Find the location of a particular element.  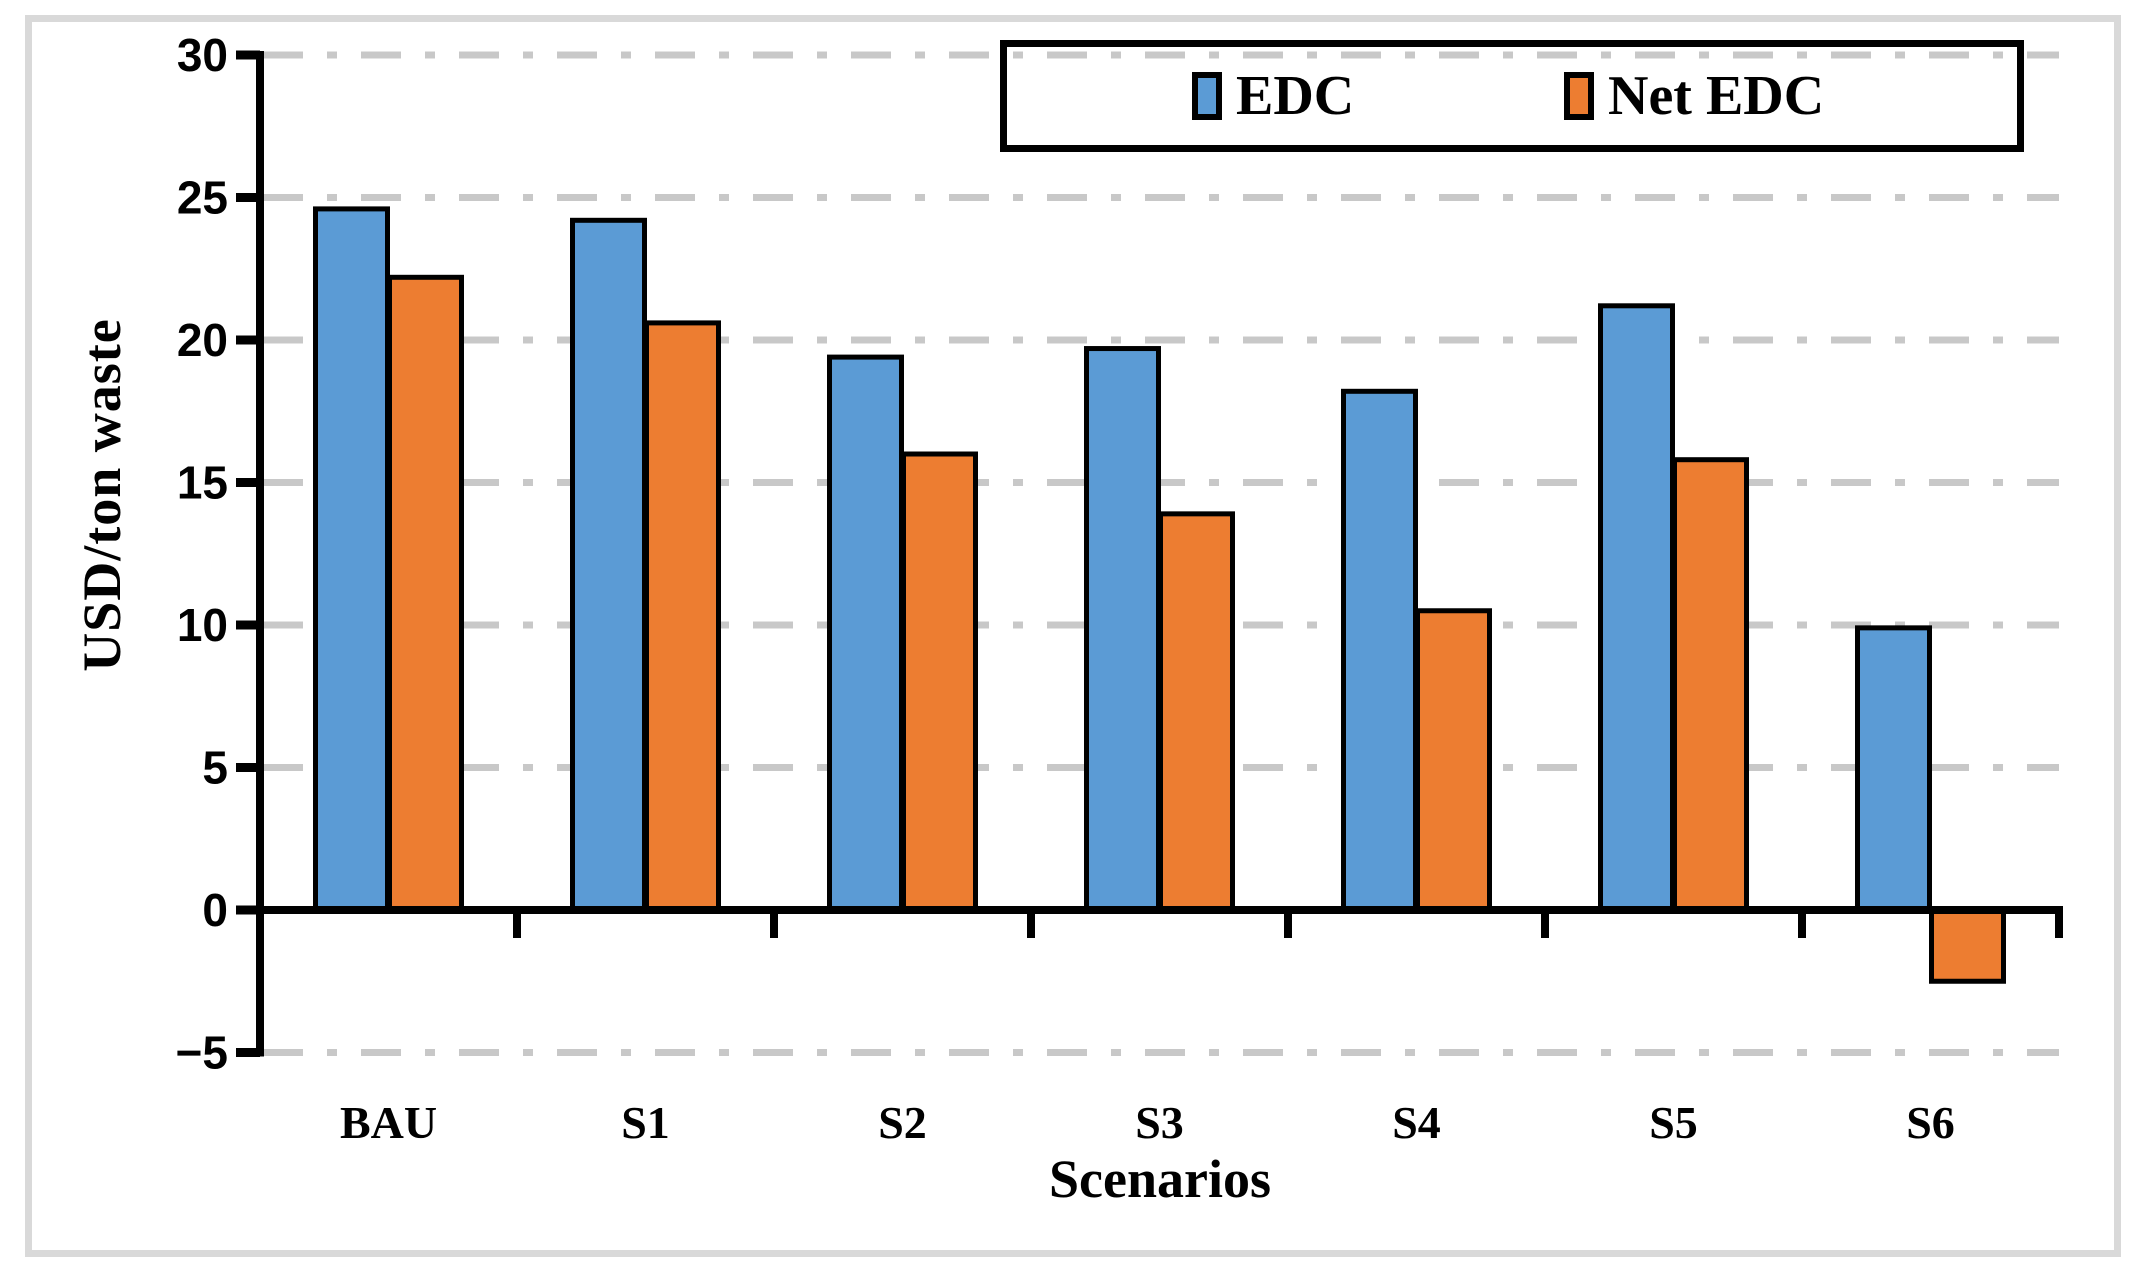

legend-swatch-edc-icon is located at coordinates (1207, 96).